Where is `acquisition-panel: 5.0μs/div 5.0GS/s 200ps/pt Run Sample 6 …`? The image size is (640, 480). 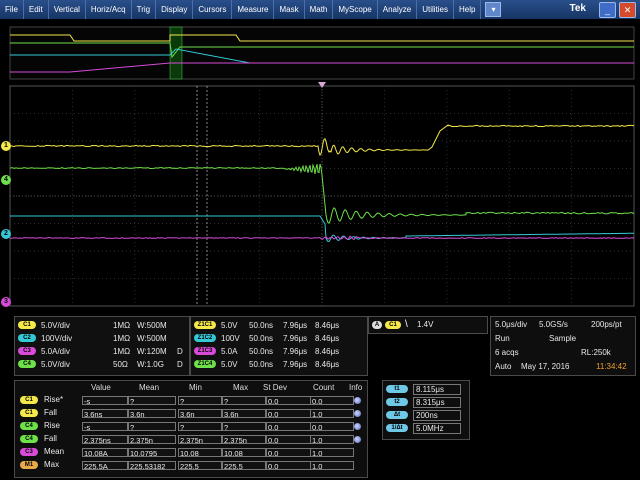
acquisition-panel: 5.0μs/div 5.0GS/s 200ps/pt Run Sample 6 … is located at coordinates (563, 346).